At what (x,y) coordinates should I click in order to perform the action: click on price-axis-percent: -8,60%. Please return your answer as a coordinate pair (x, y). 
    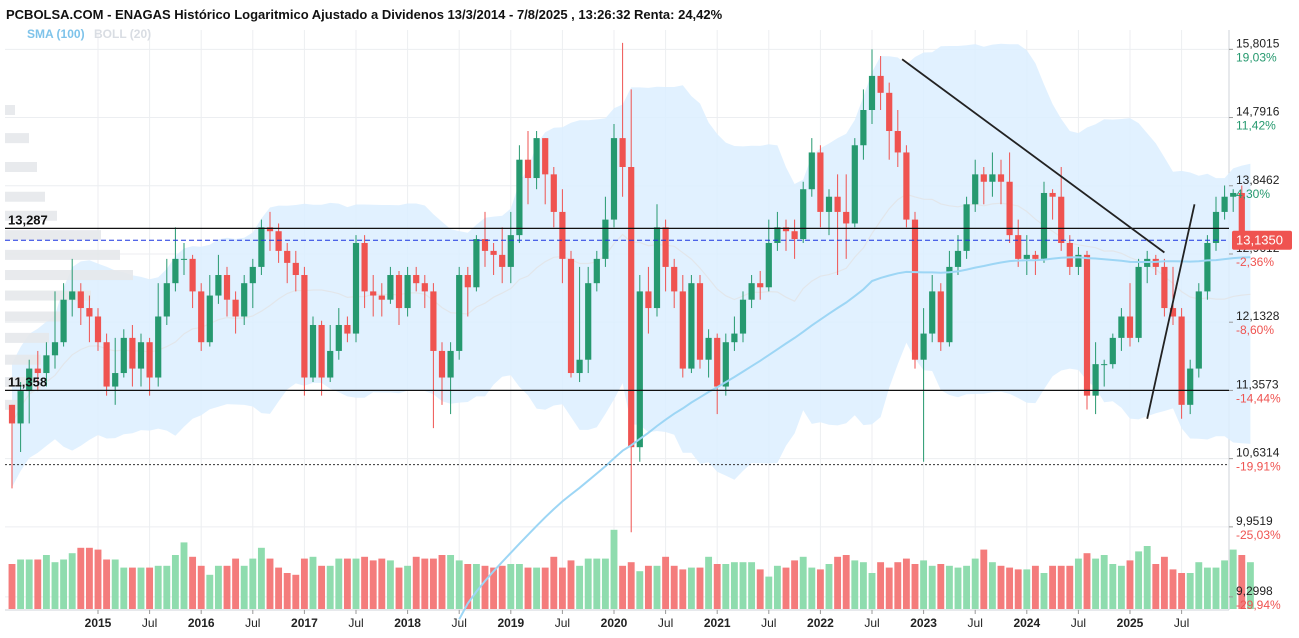
    Looking at the image, I should click on (1255, 330).